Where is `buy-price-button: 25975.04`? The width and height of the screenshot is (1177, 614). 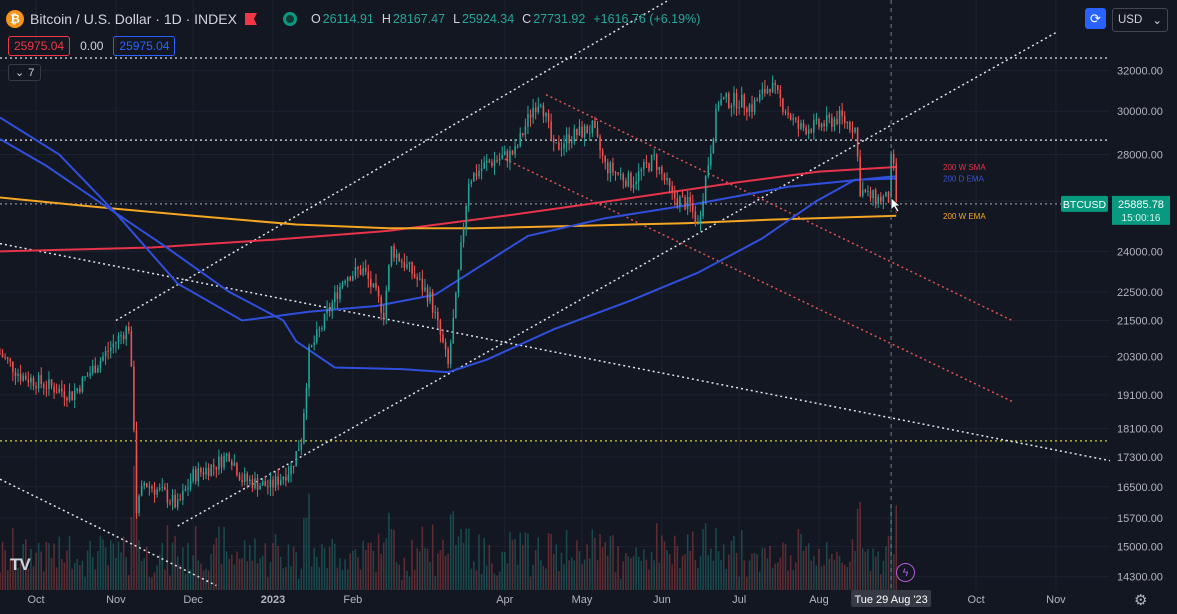
buy-price-button: 25975.04 is located at coordinates (144, 46).